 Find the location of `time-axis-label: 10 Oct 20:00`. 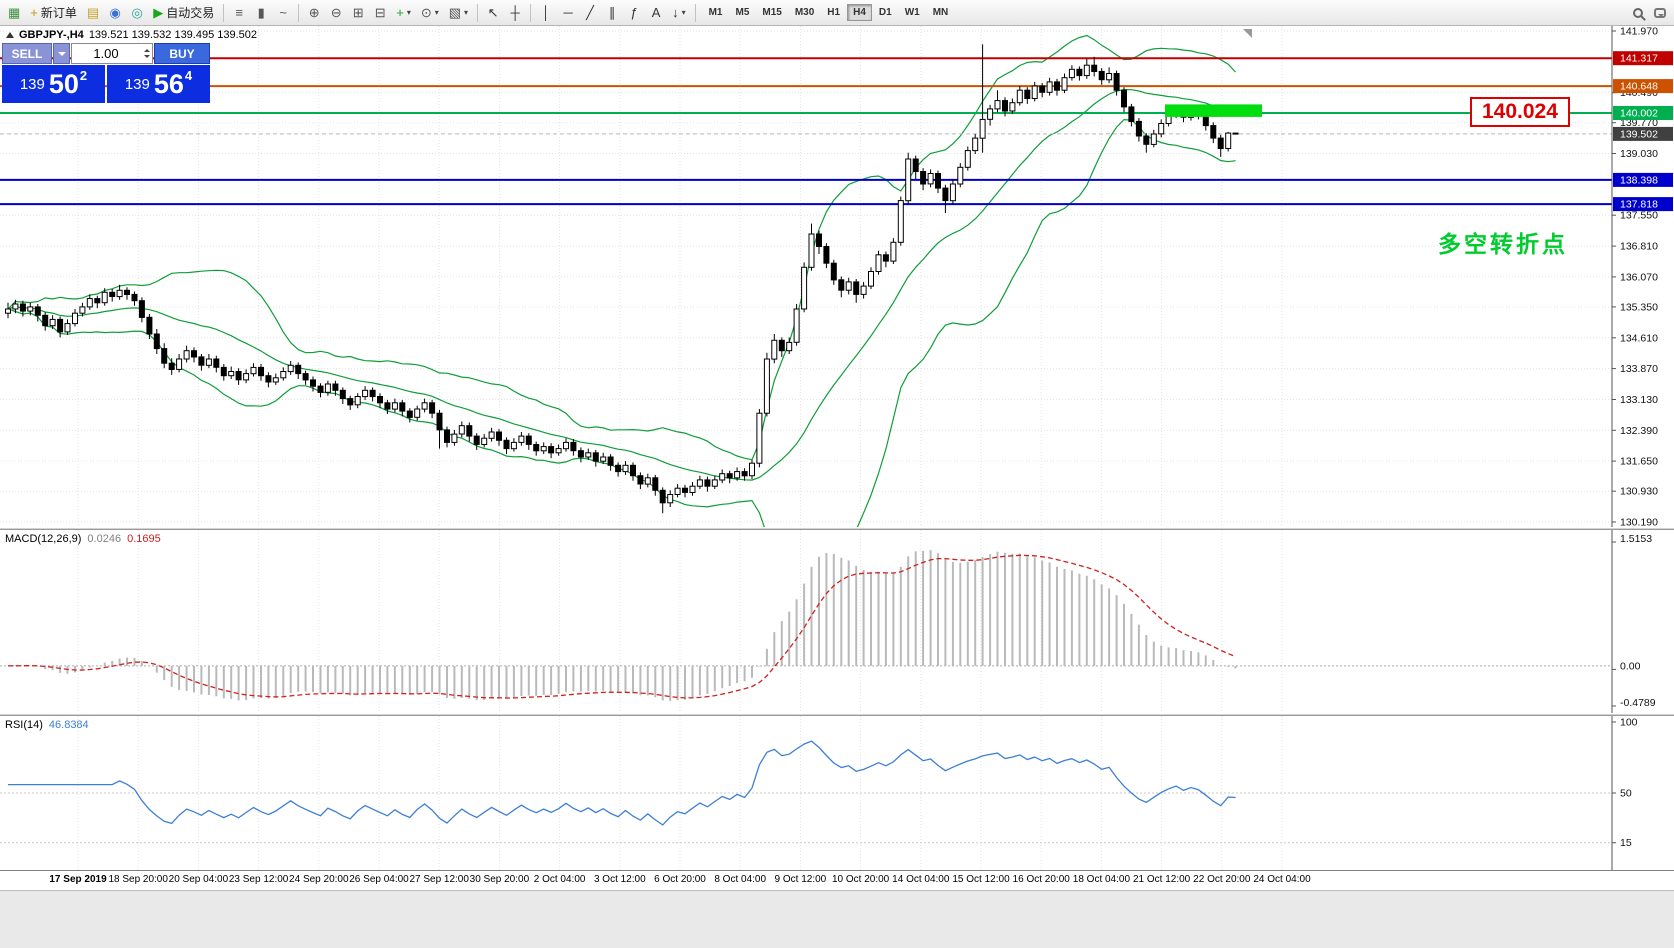

time-axis-label: 10 Oct 20:00 is located at coordinates (860, 879).